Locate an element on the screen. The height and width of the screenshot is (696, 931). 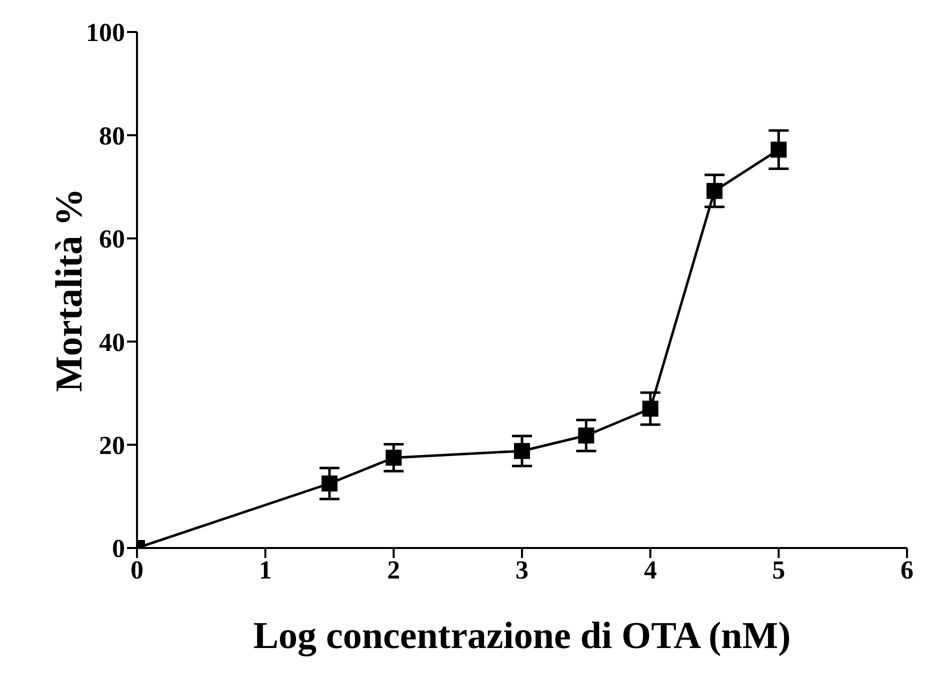
y-tick-label: 20 is located at coordinates (112, 445).